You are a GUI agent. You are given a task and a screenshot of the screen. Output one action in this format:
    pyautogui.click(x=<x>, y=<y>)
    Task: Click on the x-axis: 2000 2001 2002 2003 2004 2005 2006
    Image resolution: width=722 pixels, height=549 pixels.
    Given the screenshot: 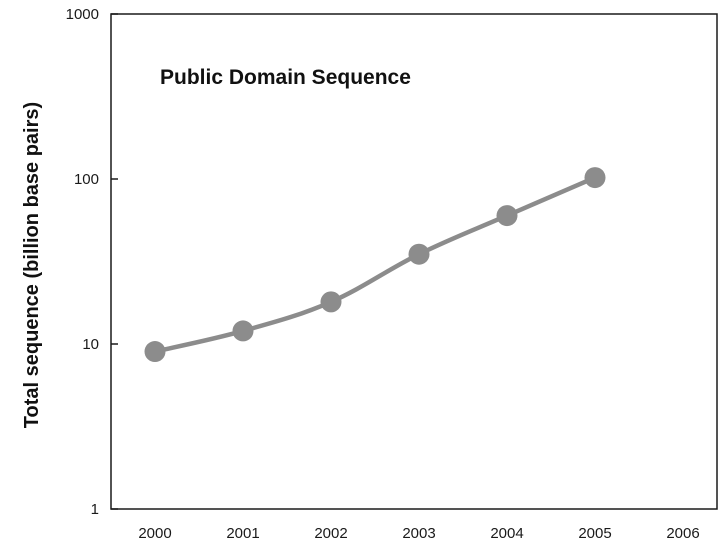 What is the action you would take?
    pyautogui.click(x=418, y=533)
    